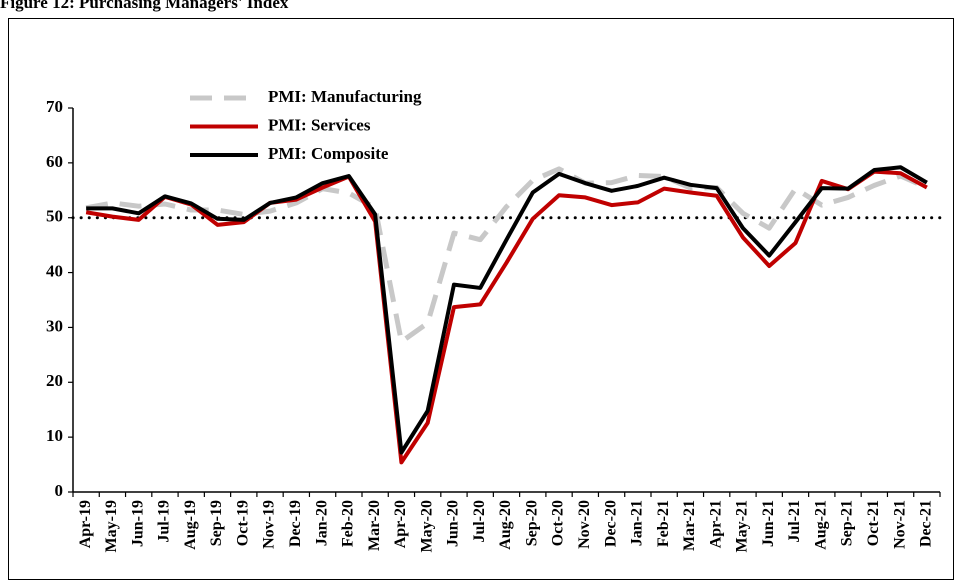  What do you see at coordinates (873, 523) in the screenshot?
I see `x-tick-label: Oct-21` at bounding box center [873, 523].